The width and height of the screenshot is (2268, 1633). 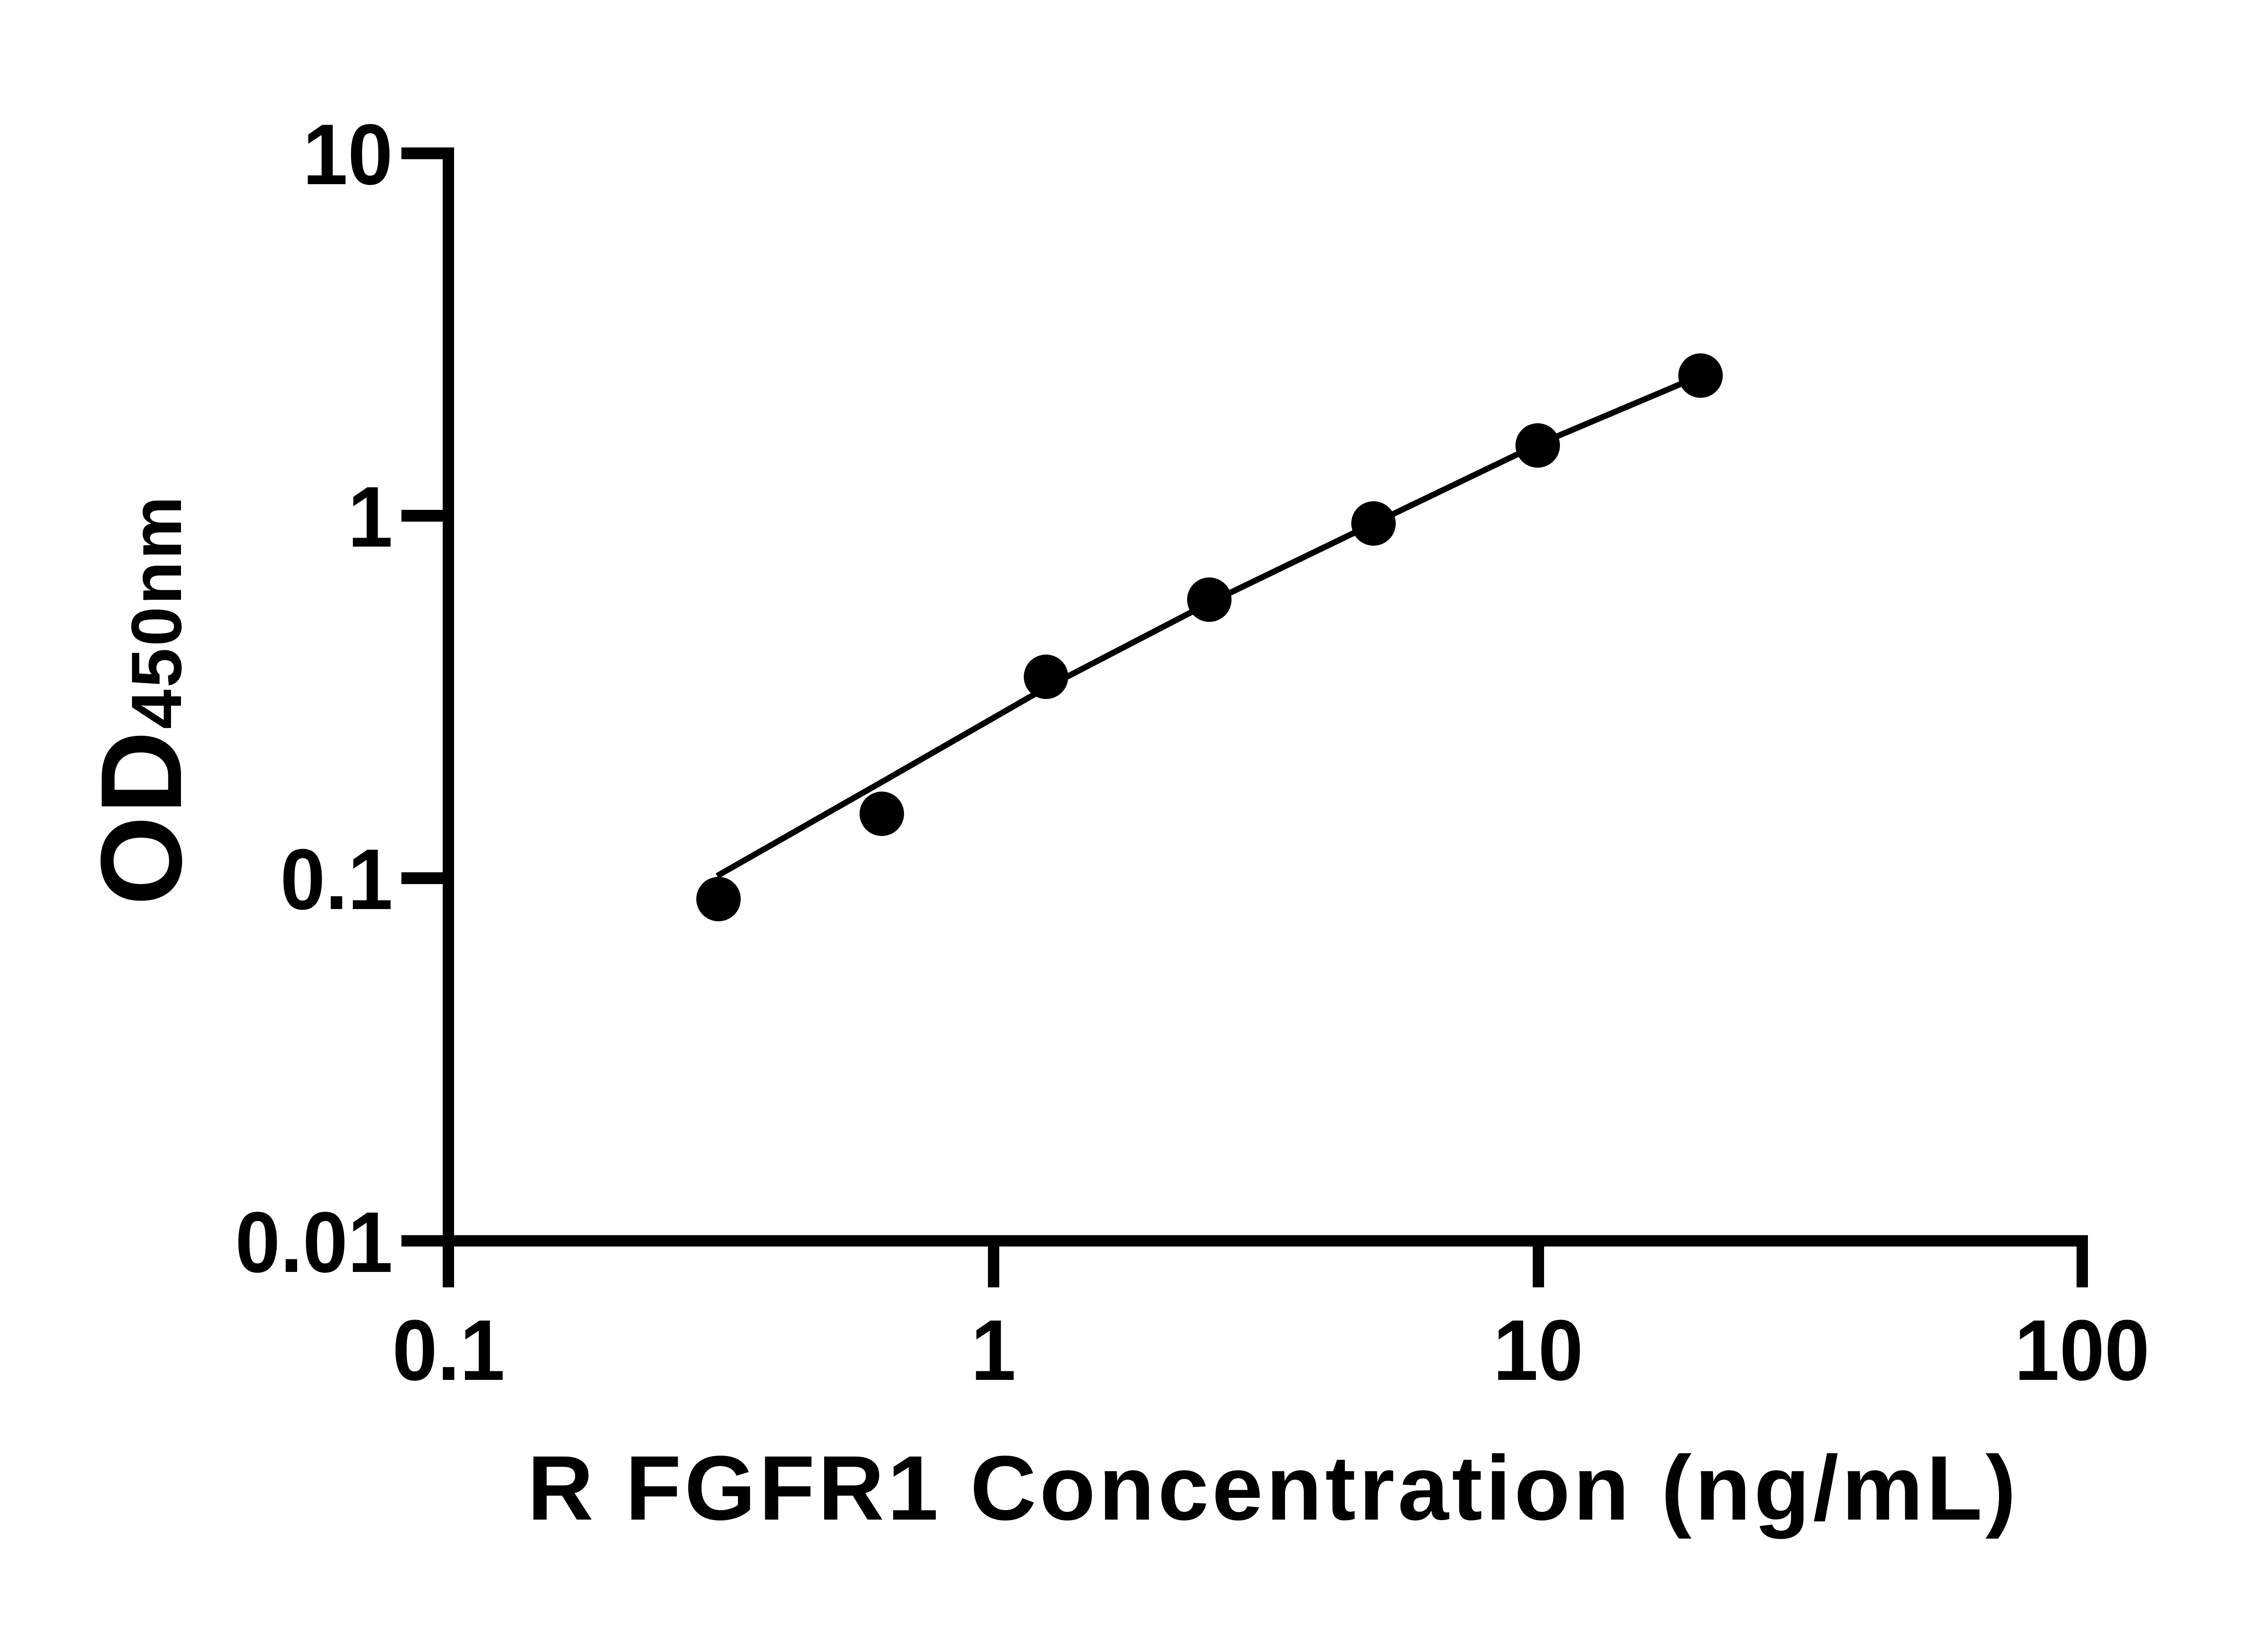 What do you see at coordinates (141, 699) in the screenshot?
I see `svg-text: OD450nm` at bounding box center [141, 699].